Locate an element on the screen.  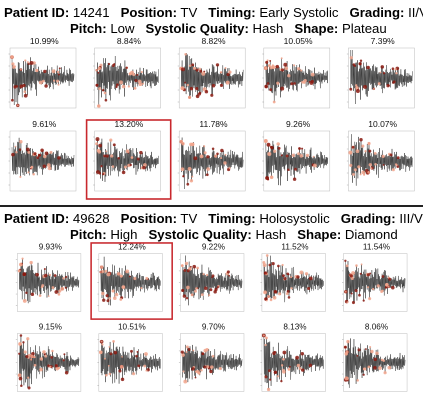
signal-trace is located at coordinates (130, 362).